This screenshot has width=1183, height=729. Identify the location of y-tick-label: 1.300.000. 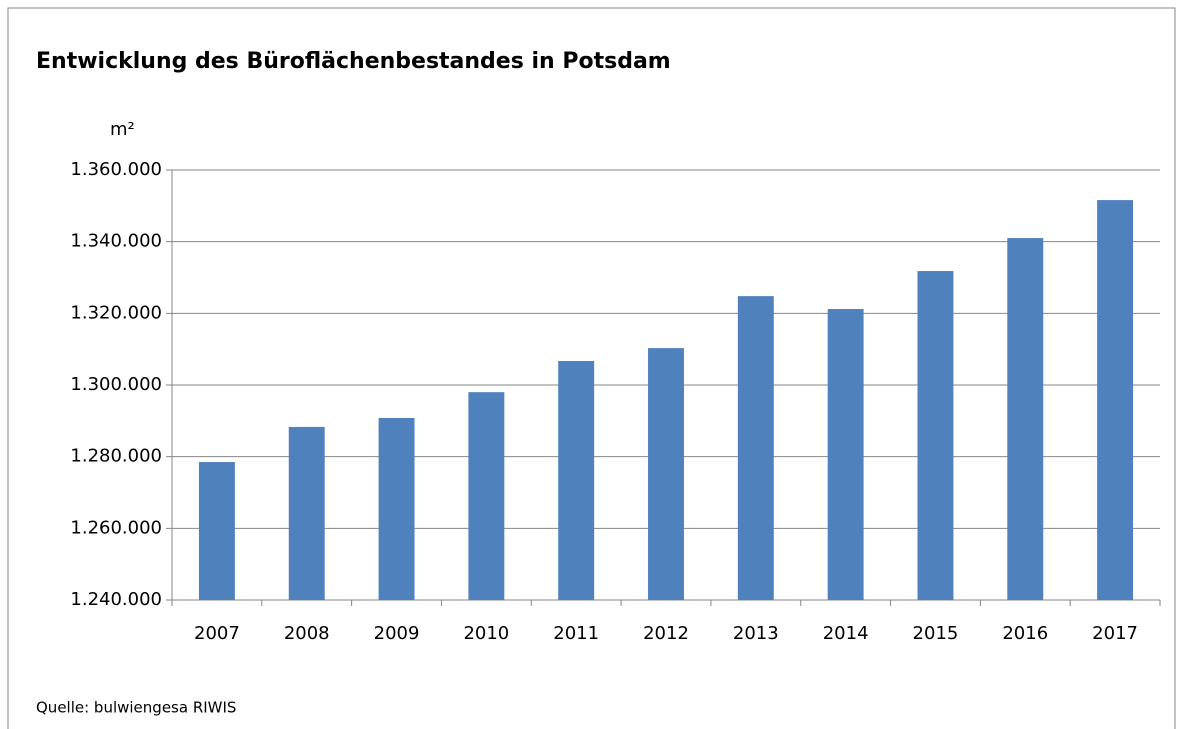
(116, 384).